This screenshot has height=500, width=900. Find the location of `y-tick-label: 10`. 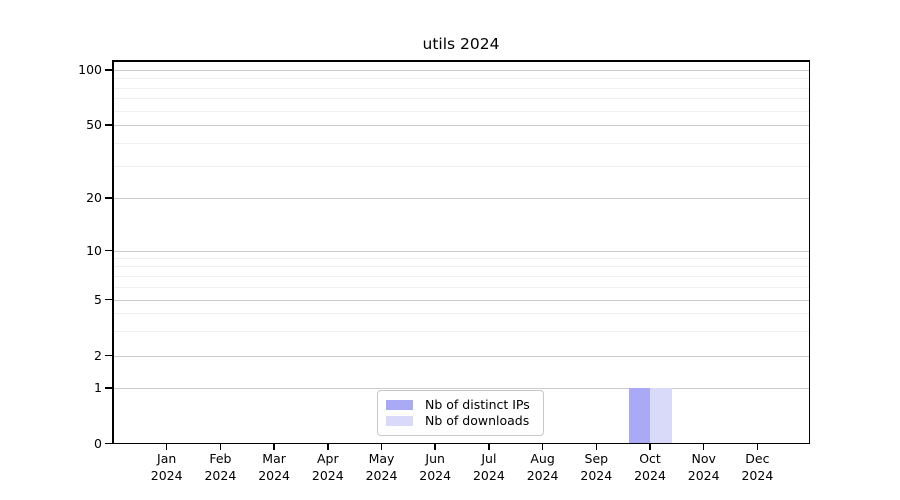

y-tick-label: 10 is located at coordinates (94, 250).